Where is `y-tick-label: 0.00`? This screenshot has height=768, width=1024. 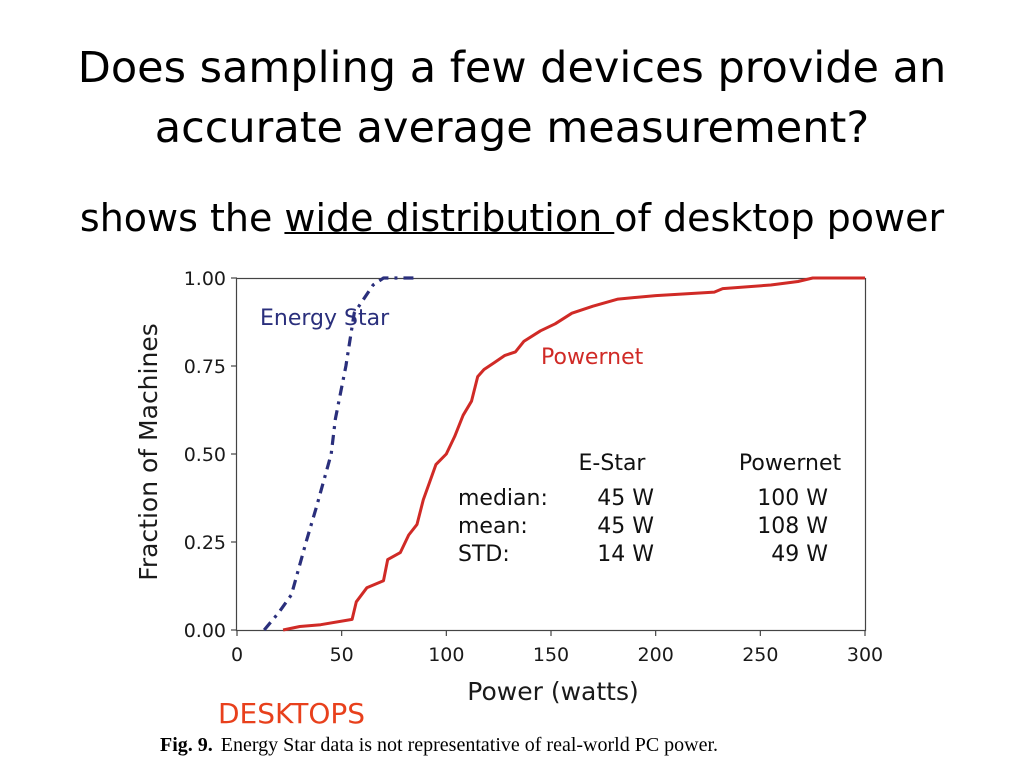
y-tick-label: 0.00 is located at coordinates (205, 631).